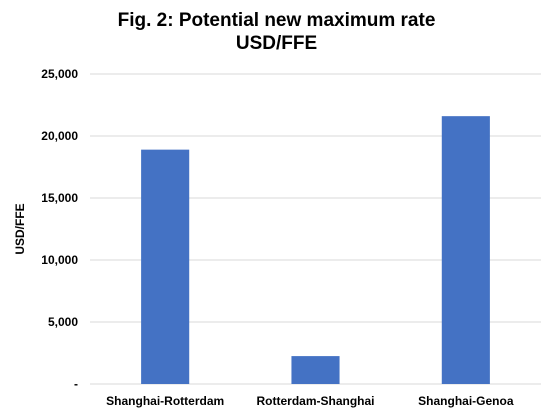 This screenshot has width=553, height=413. Describe the element at coordinates (59, 74) in the screenshot. I see `y-tick-label: 25,000` at that location.